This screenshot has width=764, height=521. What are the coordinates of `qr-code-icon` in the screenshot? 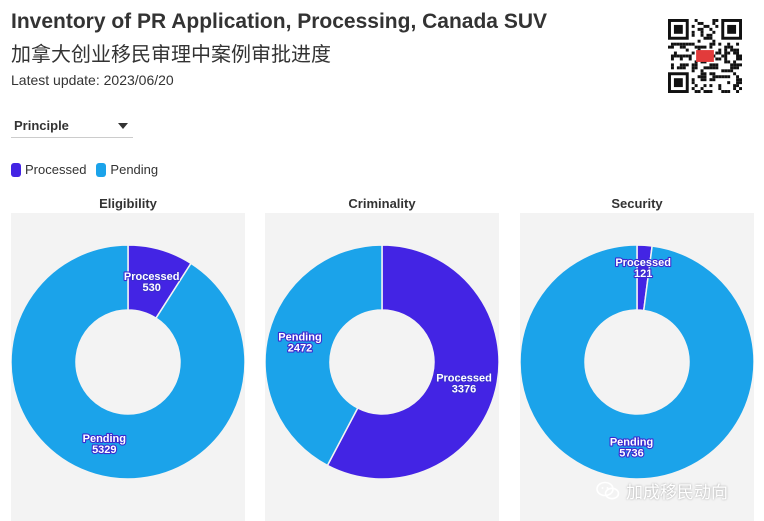 It's located at (705, 56).